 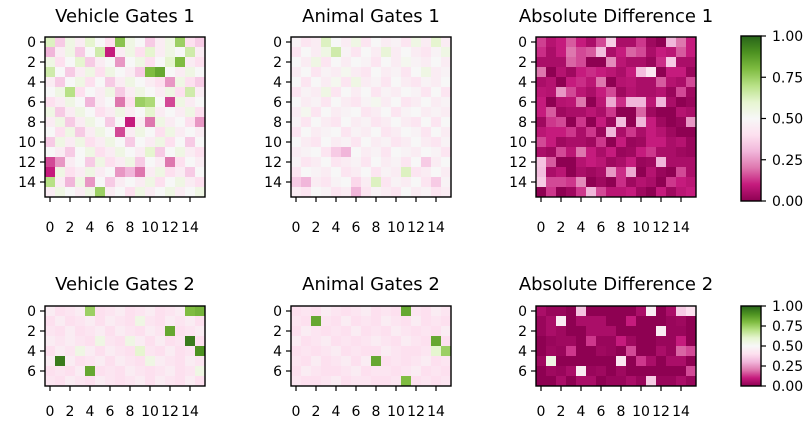 I want to click on panel-title: Vehicle Gates 2, so click(x=125, y=284).